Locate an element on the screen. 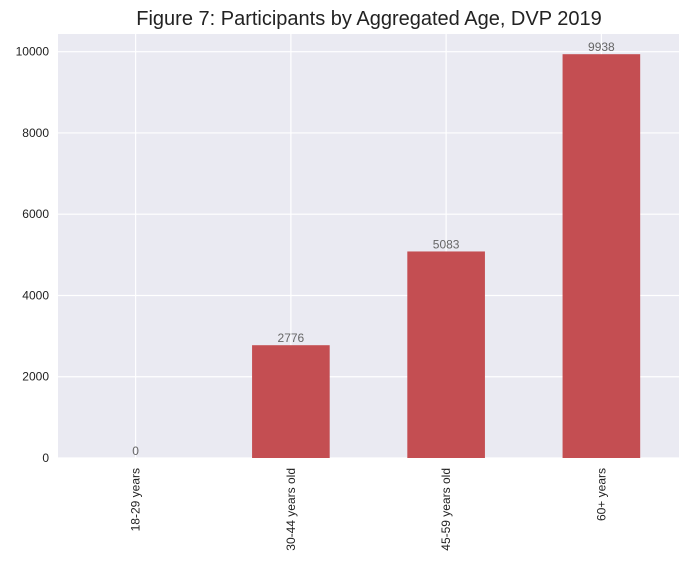 This screenshot has width=688, height=573. x-tick-label: 18-29 years is located at coordinates (136, 499).